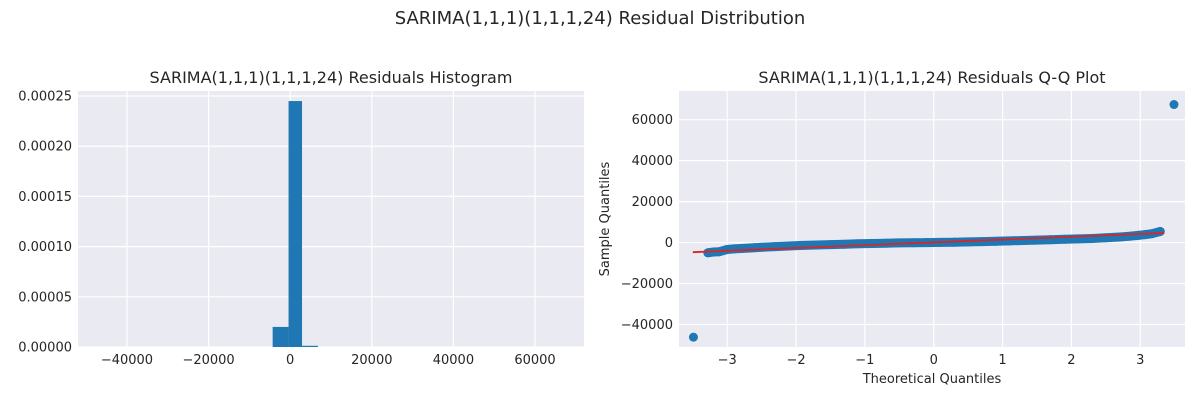 The height and width of the screenshot is (400, 1200). Describe the element at coordinates (1002, 360) in the screenshot. I see `x-tick-label: 1` at that location.